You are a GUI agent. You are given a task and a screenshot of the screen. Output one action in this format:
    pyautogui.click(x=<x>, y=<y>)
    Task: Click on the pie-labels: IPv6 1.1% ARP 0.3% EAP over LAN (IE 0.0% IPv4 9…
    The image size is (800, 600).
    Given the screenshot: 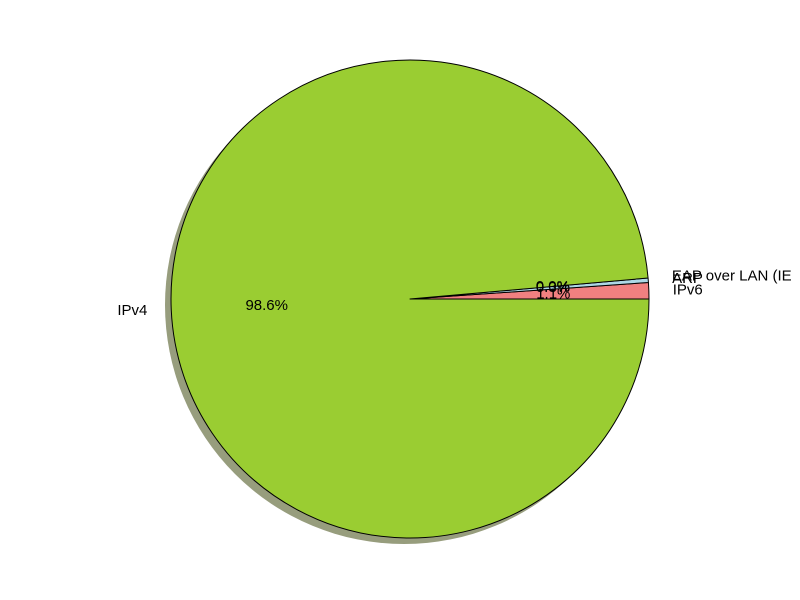 What is the action you would take?
    pyautogui.click(x=454, y=293)
    